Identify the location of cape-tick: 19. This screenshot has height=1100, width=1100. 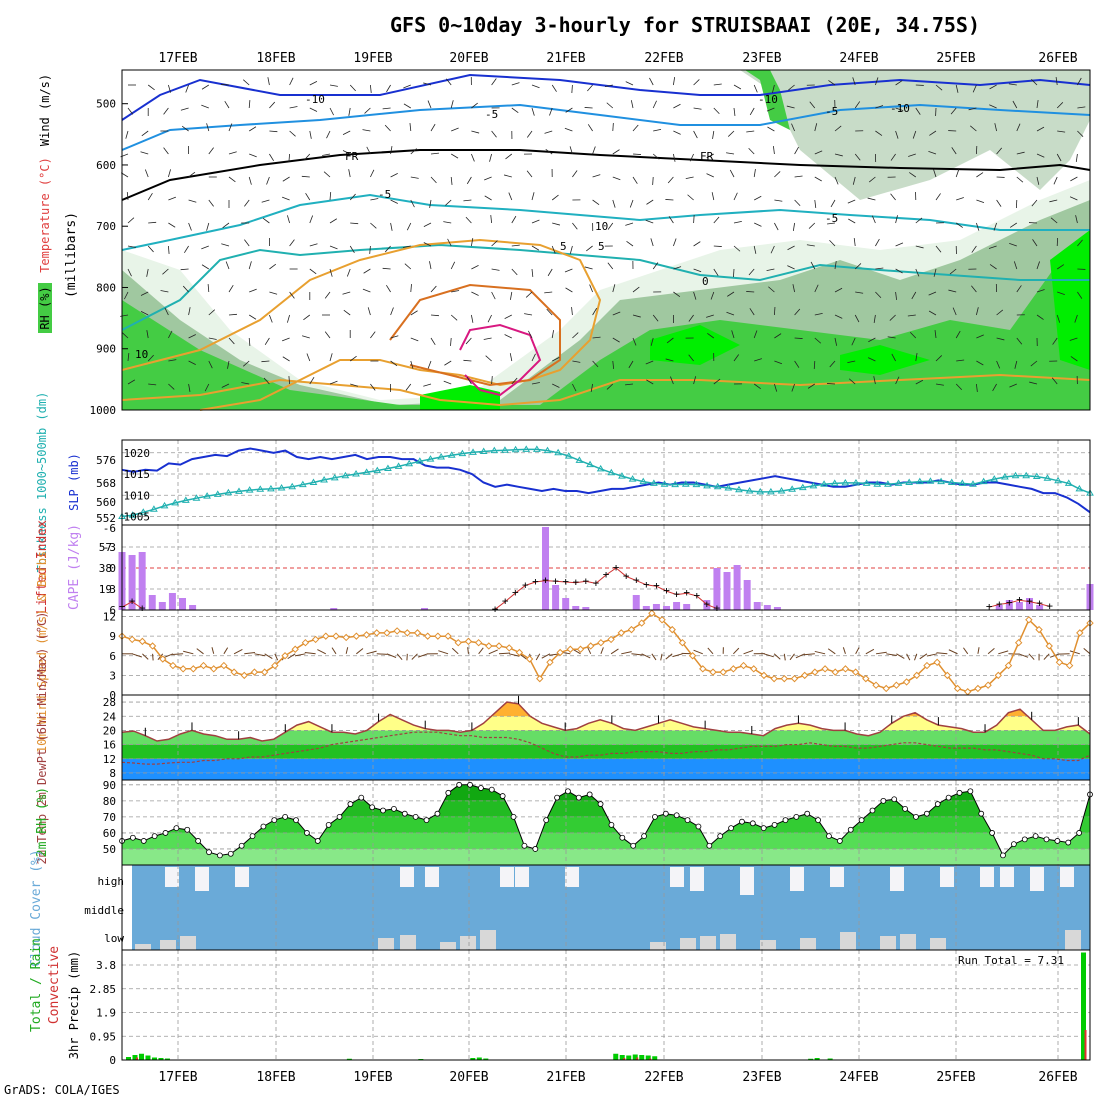
(105, 589).